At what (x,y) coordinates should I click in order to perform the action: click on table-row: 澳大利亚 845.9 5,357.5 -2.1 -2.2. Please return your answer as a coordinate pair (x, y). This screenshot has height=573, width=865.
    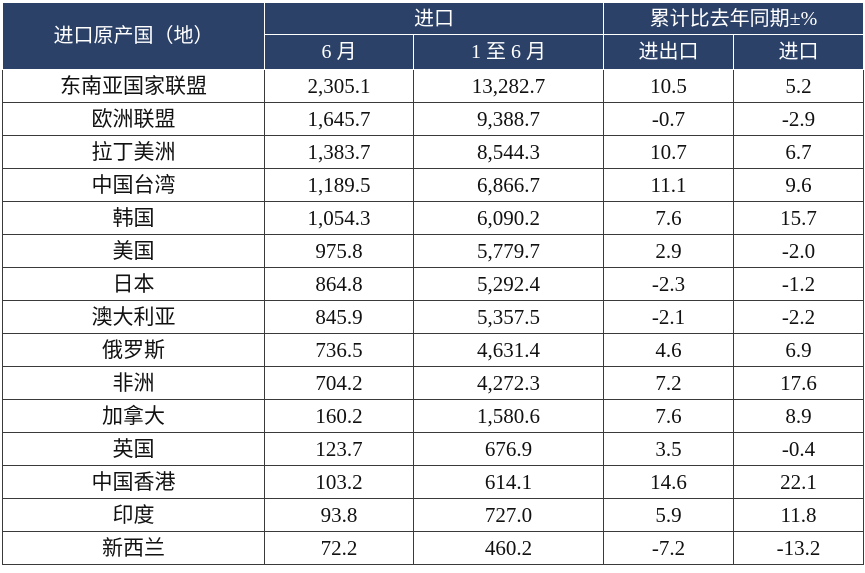
    Looking at the image, I should click on (433, 317).